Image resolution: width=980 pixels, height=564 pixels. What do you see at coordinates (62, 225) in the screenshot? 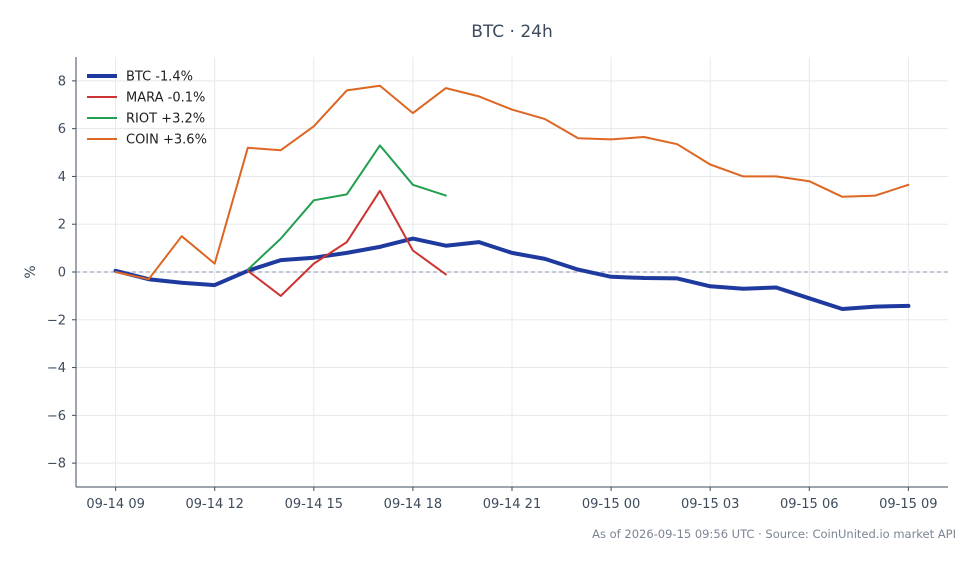
I see `y-tick-label: 2` at bounding box center [62, 225].